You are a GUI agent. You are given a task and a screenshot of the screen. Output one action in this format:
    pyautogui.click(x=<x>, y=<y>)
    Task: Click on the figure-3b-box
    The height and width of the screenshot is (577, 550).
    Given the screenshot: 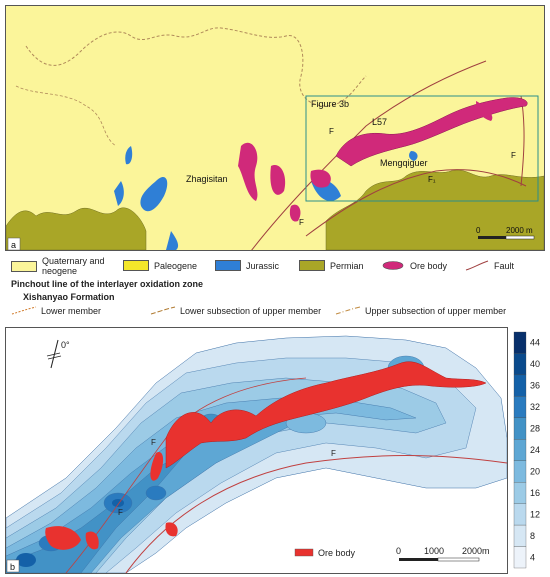 What is the action you would take?
    pyautogui.click(x=422, y=148)
    